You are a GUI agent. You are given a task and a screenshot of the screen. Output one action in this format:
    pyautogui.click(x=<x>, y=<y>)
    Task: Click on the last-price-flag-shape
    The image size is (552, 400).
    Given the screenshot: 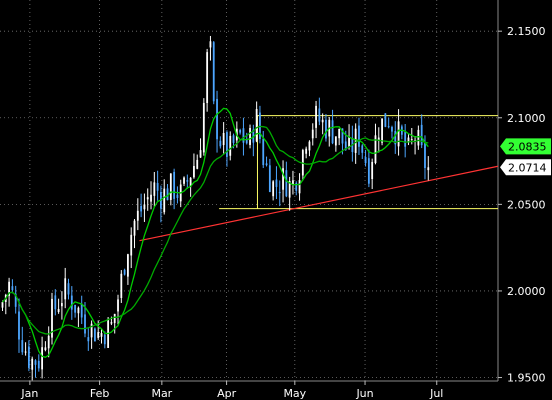 What is the action you would take?
    pyautogui.click(x=525, y=167)
    